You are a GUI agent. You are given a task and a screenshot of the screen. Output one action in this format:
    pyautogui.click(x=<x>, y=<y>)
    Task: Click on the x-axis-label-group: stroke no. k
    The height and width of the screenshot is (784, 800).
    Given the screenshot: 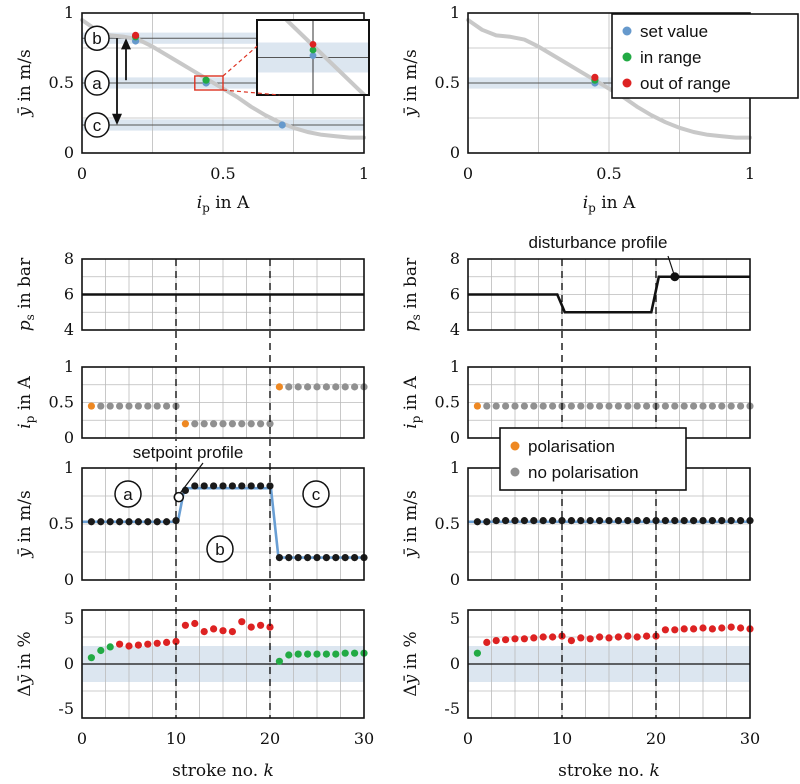 What is the action you would take?
    pyautogui.click(x=609, y=771)
    